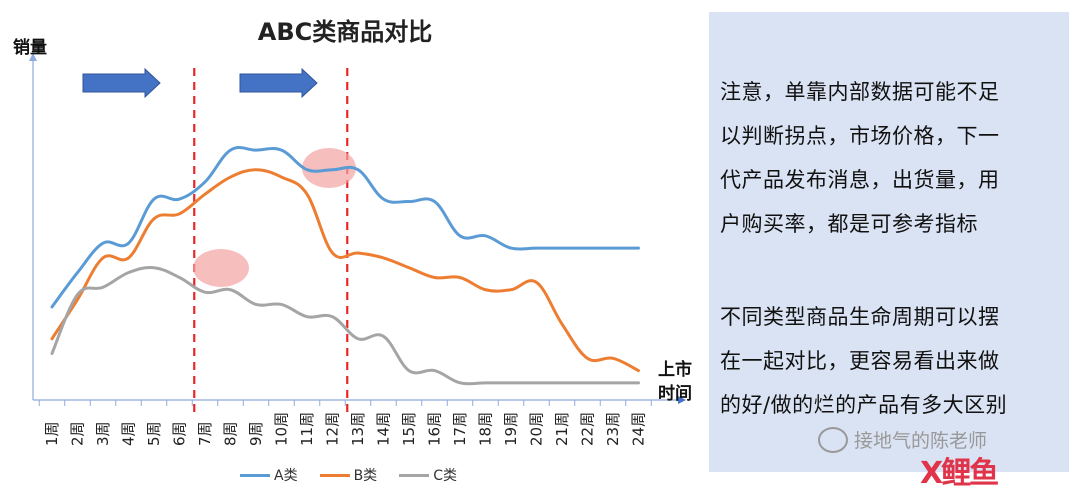 The width and height of the screenshot is (1080, 493). What do you see at coordinates (435, 429) in the screenshot?
I see `x-tick-label: 16周` at bounding box center [435, 429].